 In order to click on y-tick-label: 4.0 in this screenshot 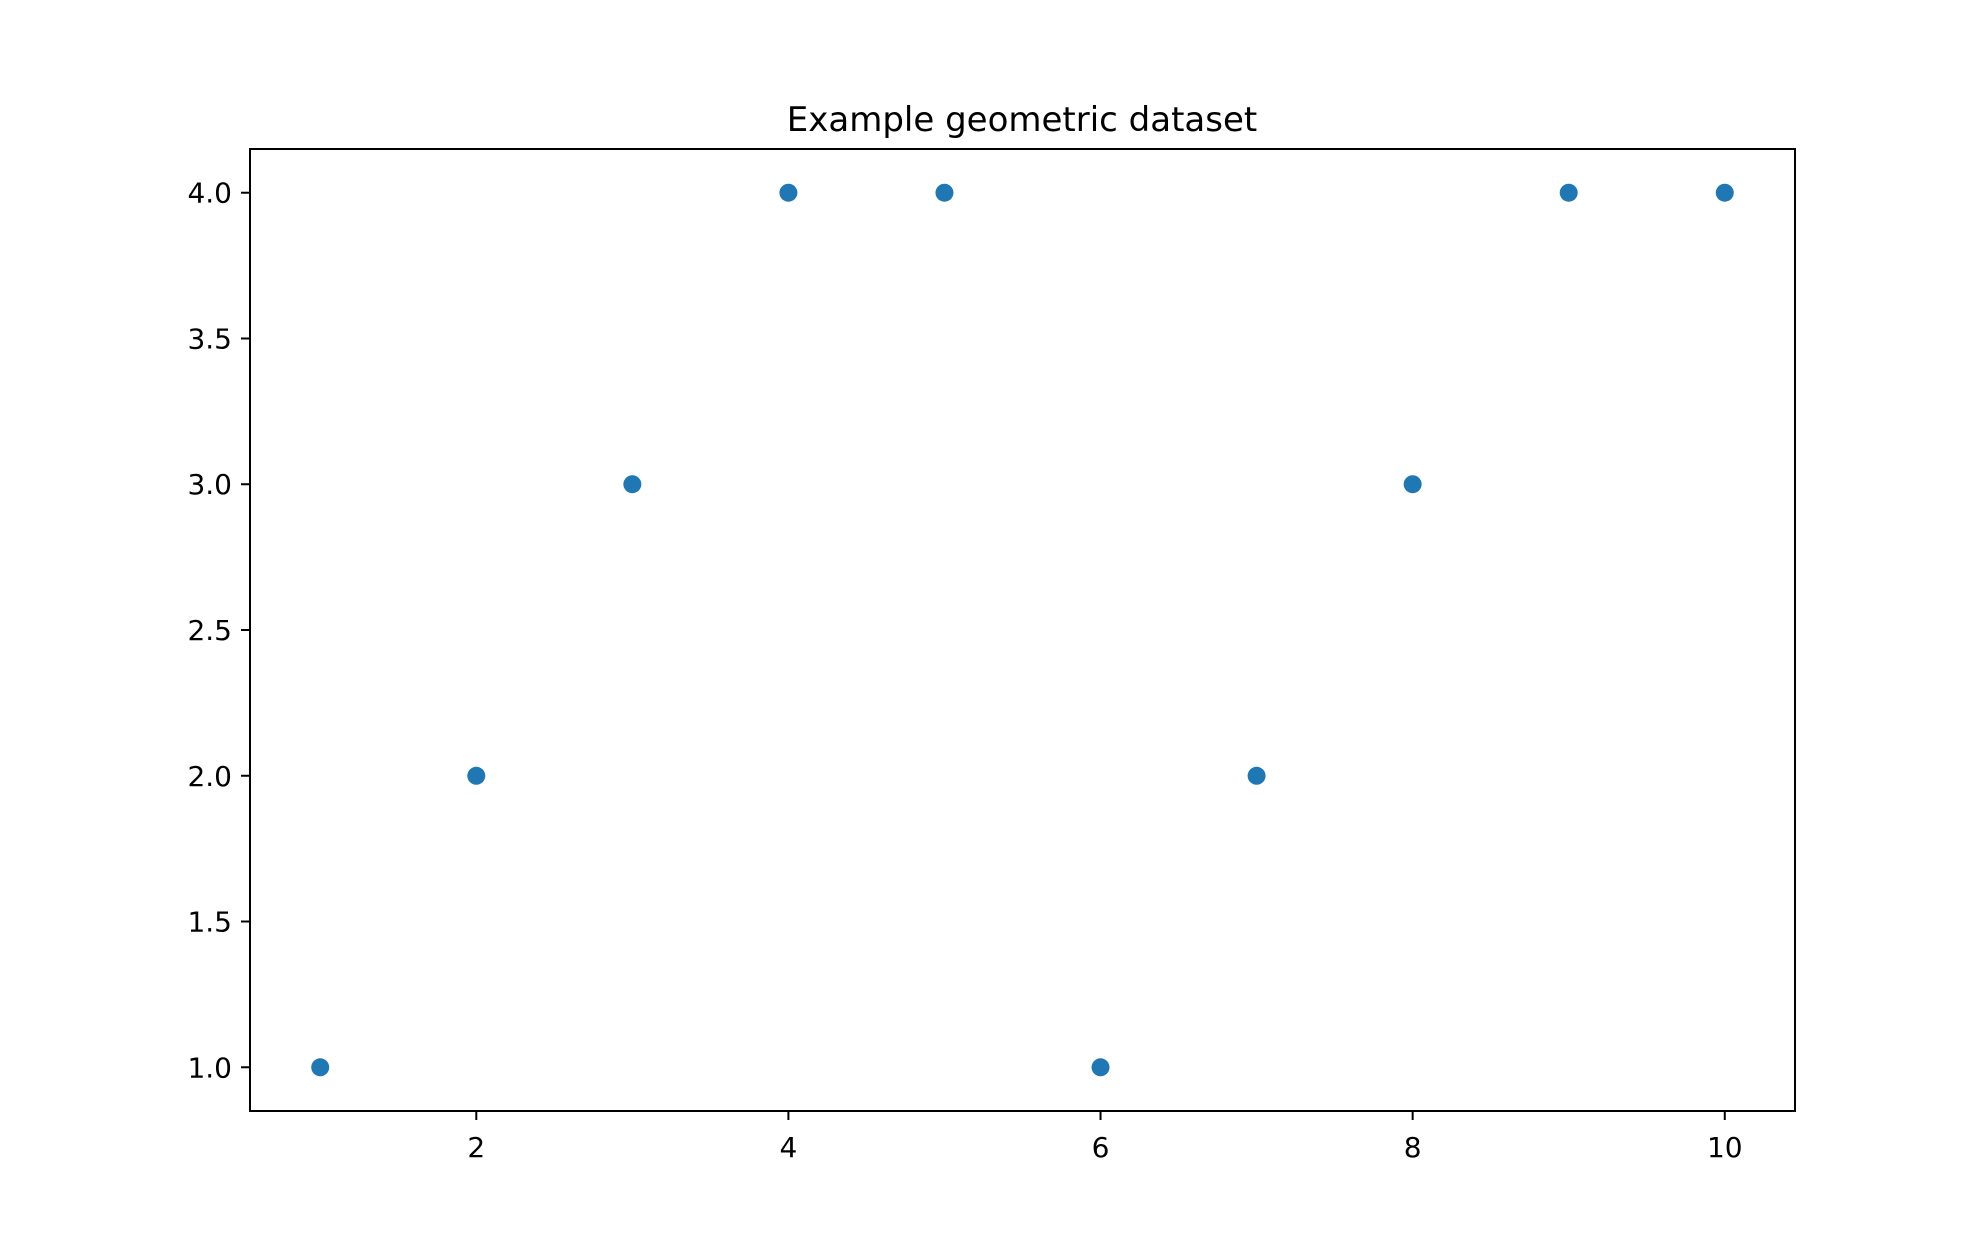, I will do `click(209, 193)`.